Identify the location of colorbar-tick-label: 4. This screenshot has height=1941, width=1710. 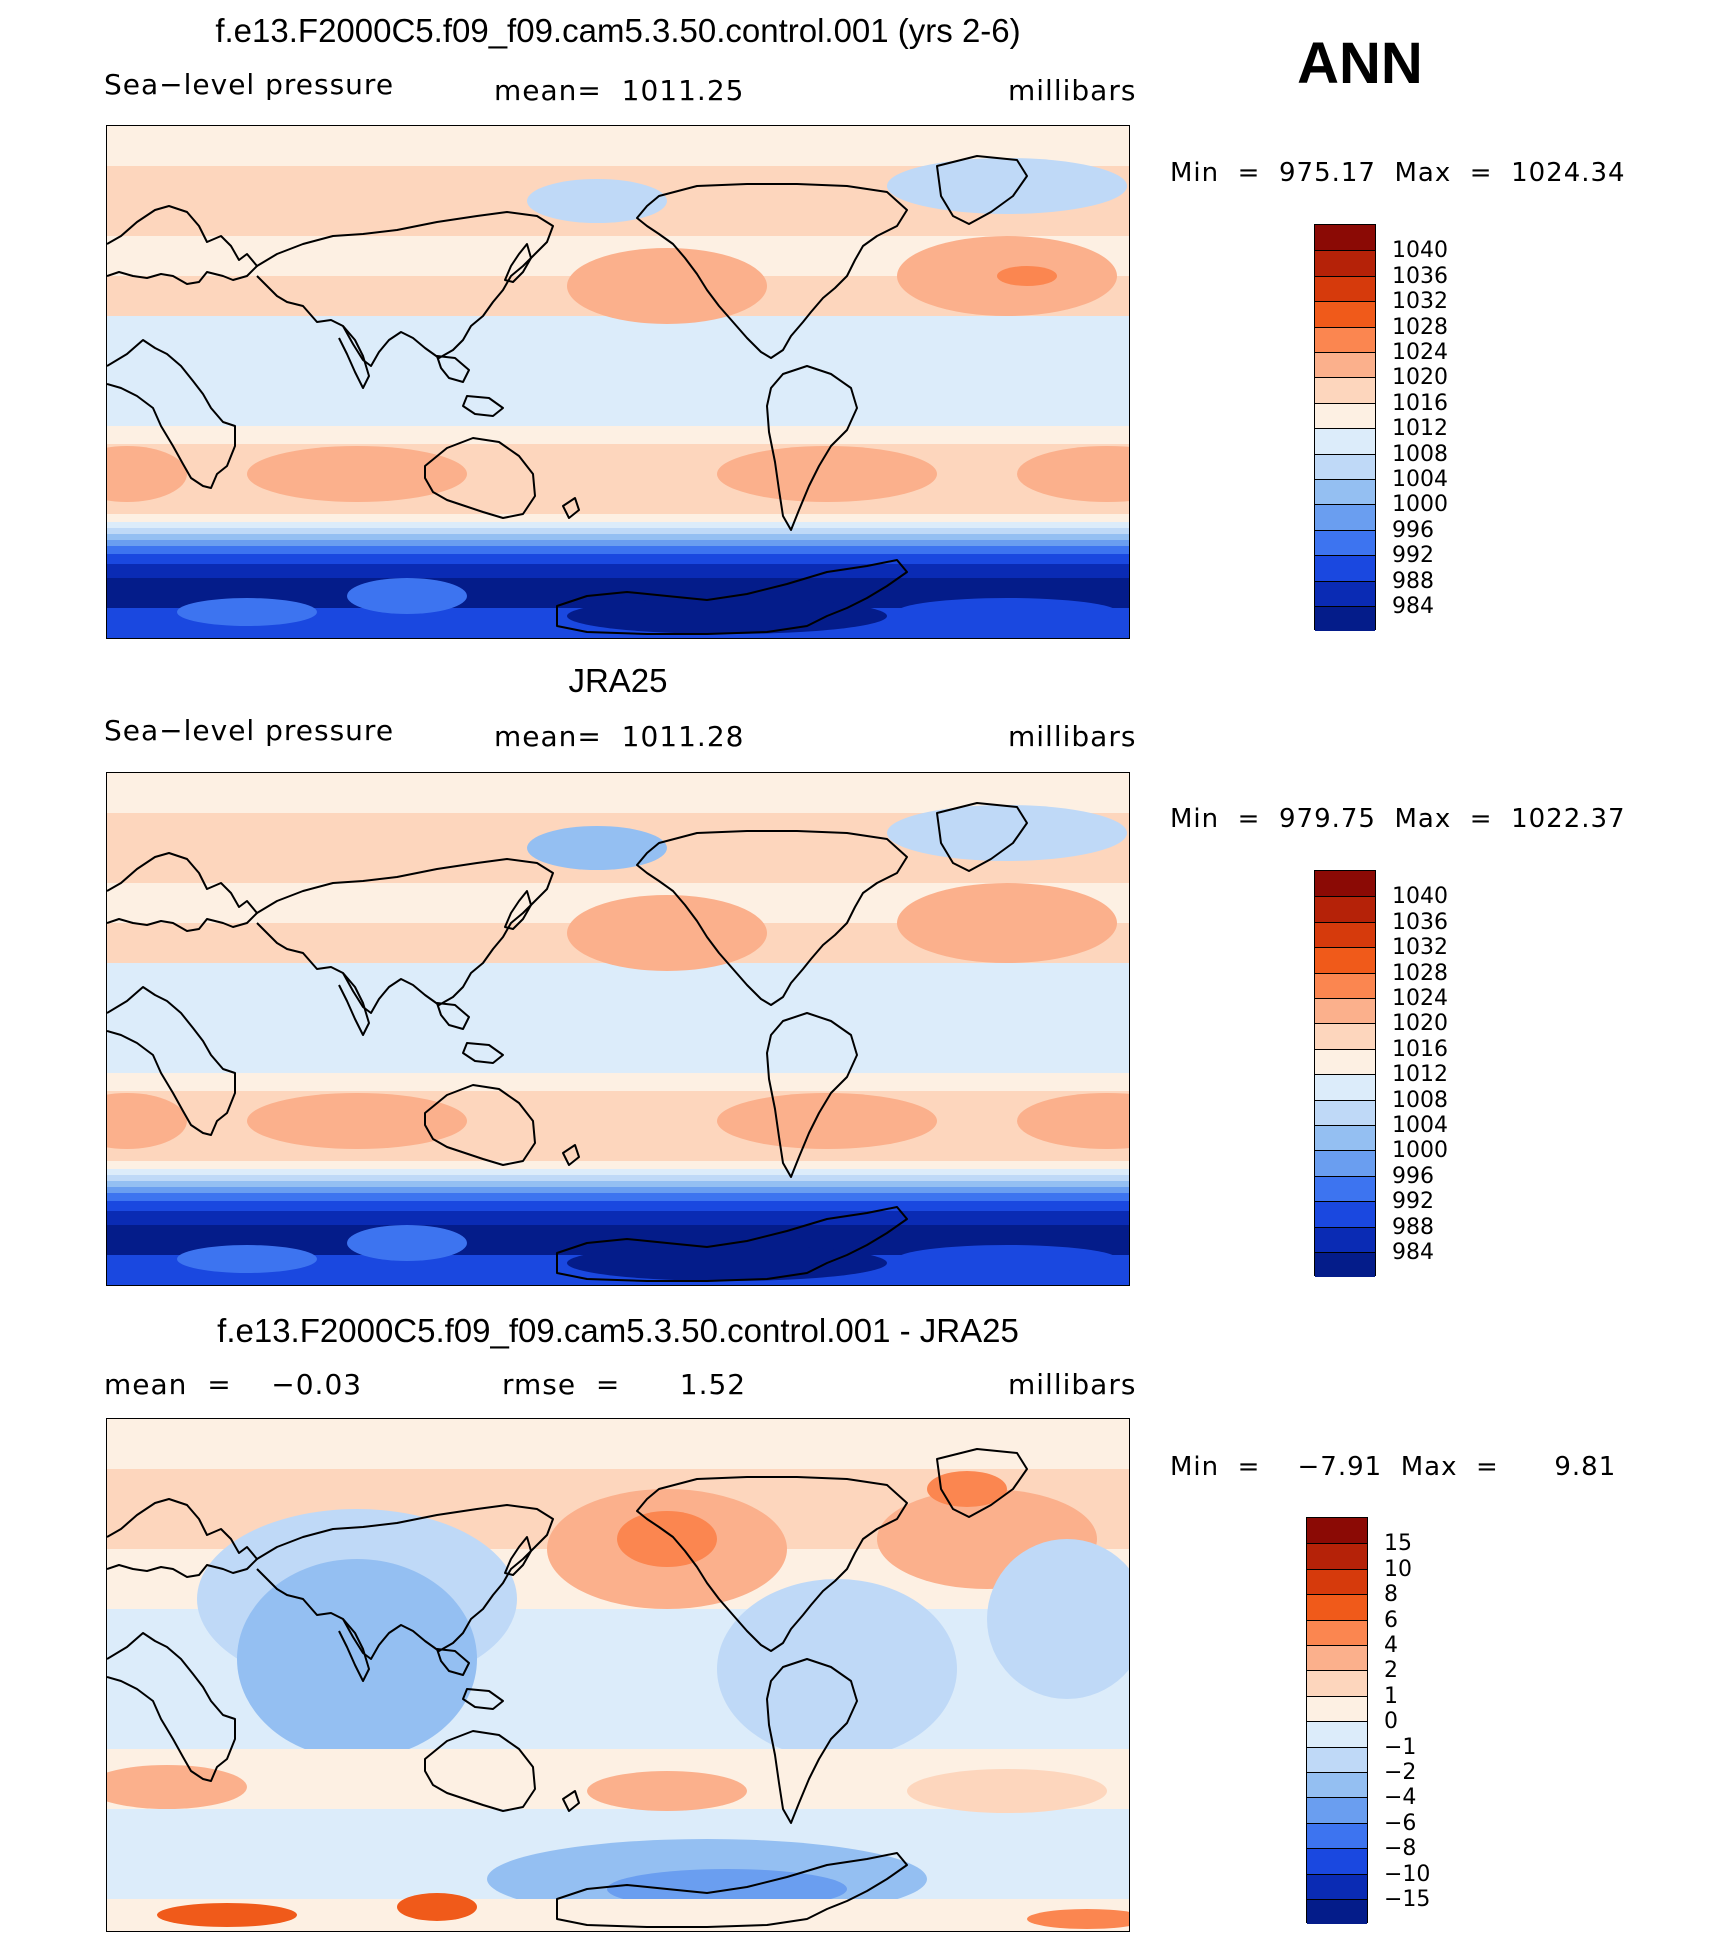
(1391, 1645).